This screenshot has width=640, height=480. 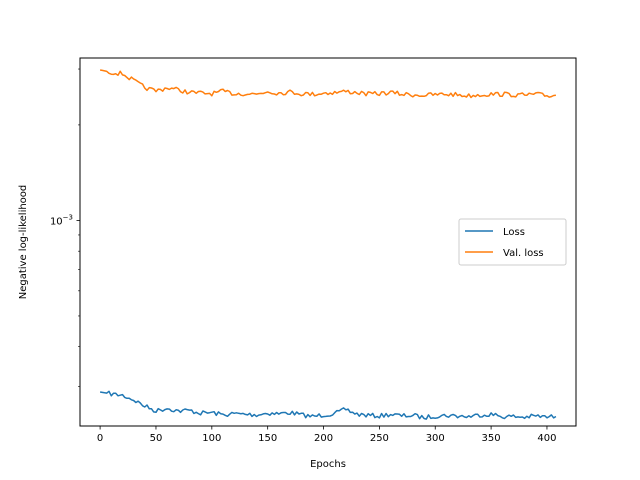 What do you see at coordinates (379, 438) in the screenshot?
I see `x-tick-label: 250` at bounding box center [379, 438].